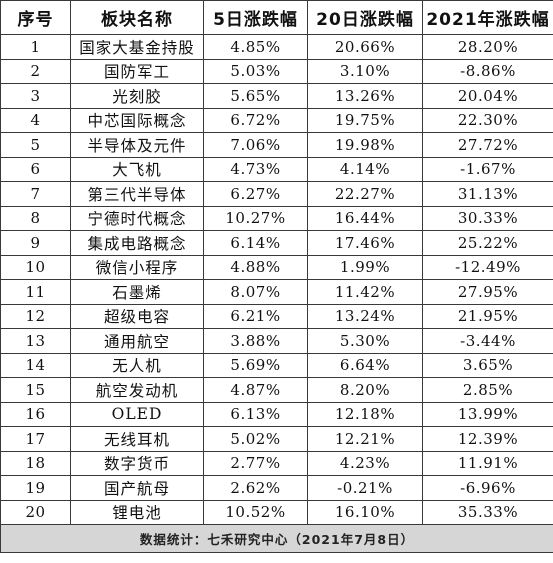  I want to click on change-5day: 6.21%, so click(255, 316).